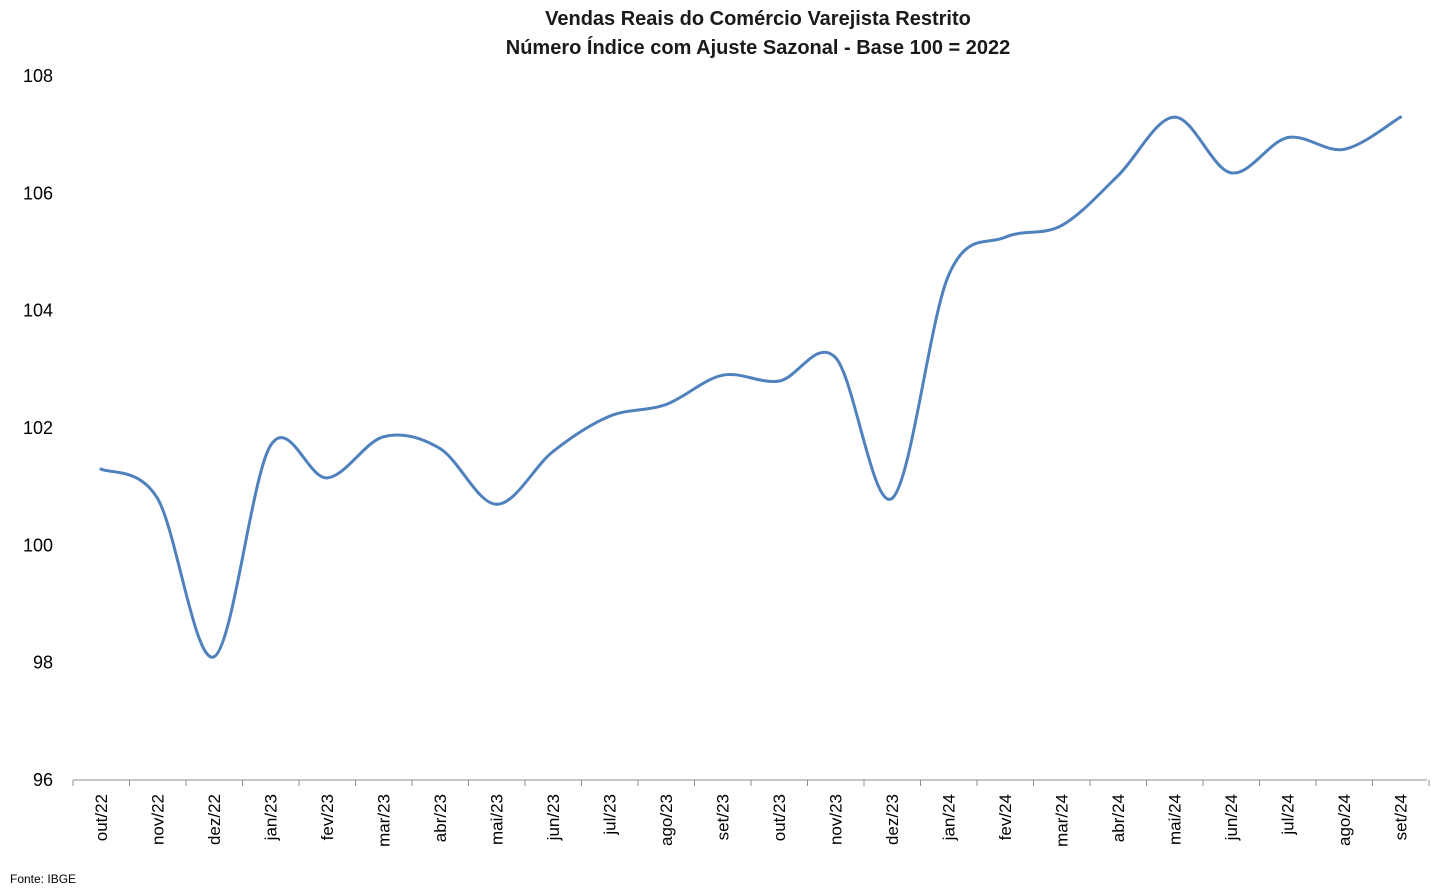 The height and width of the screenshot is (891, 1439). I want to click on x-tick-label: set/24, so click(1401, 817).